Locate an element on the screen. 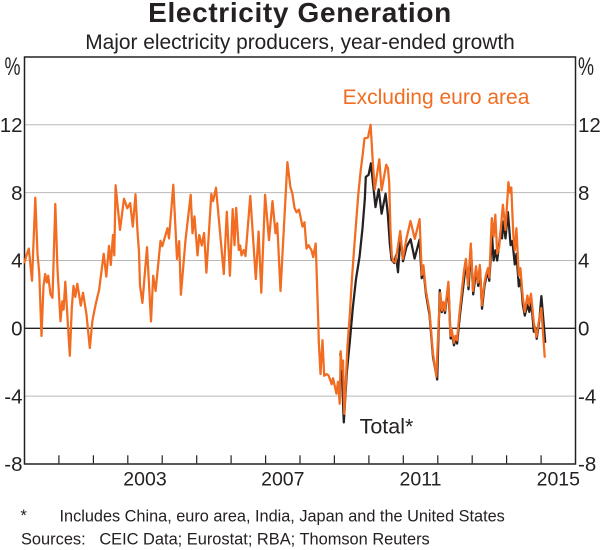  svg-text: 2015 is located at coordinates (559, 480).